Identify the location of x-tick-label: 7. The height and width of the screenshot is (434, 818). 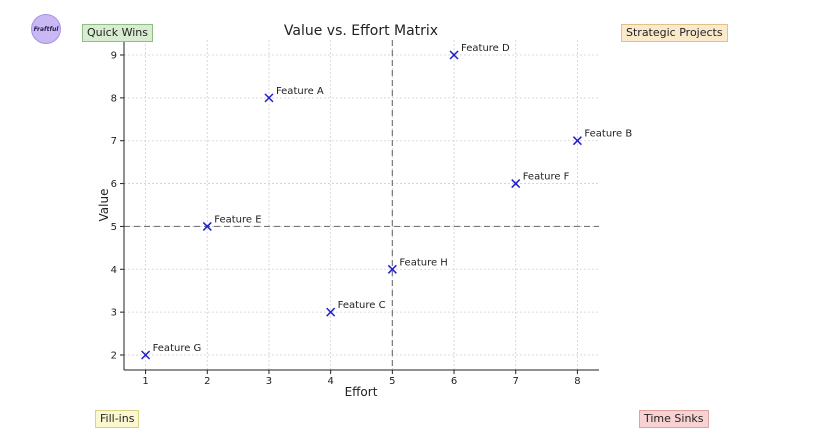
(516, 381).